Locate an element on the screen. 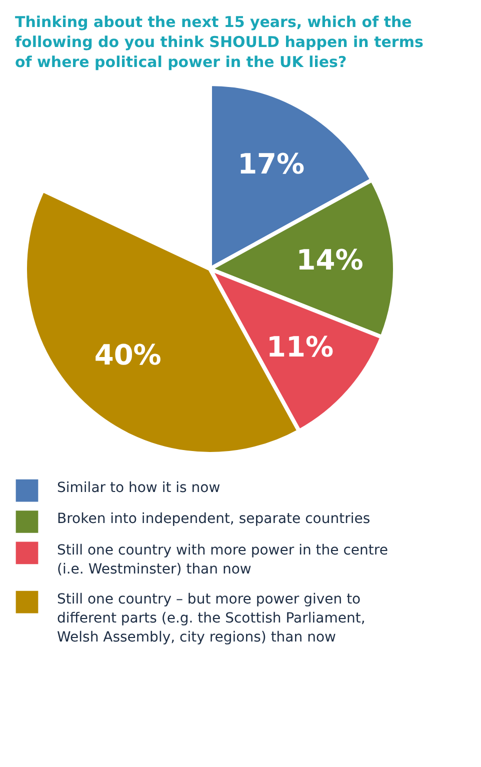 The width and height of the screenshot is (481, 767). legend-label: Similar to how it is now is located at coordinates (138, 488).